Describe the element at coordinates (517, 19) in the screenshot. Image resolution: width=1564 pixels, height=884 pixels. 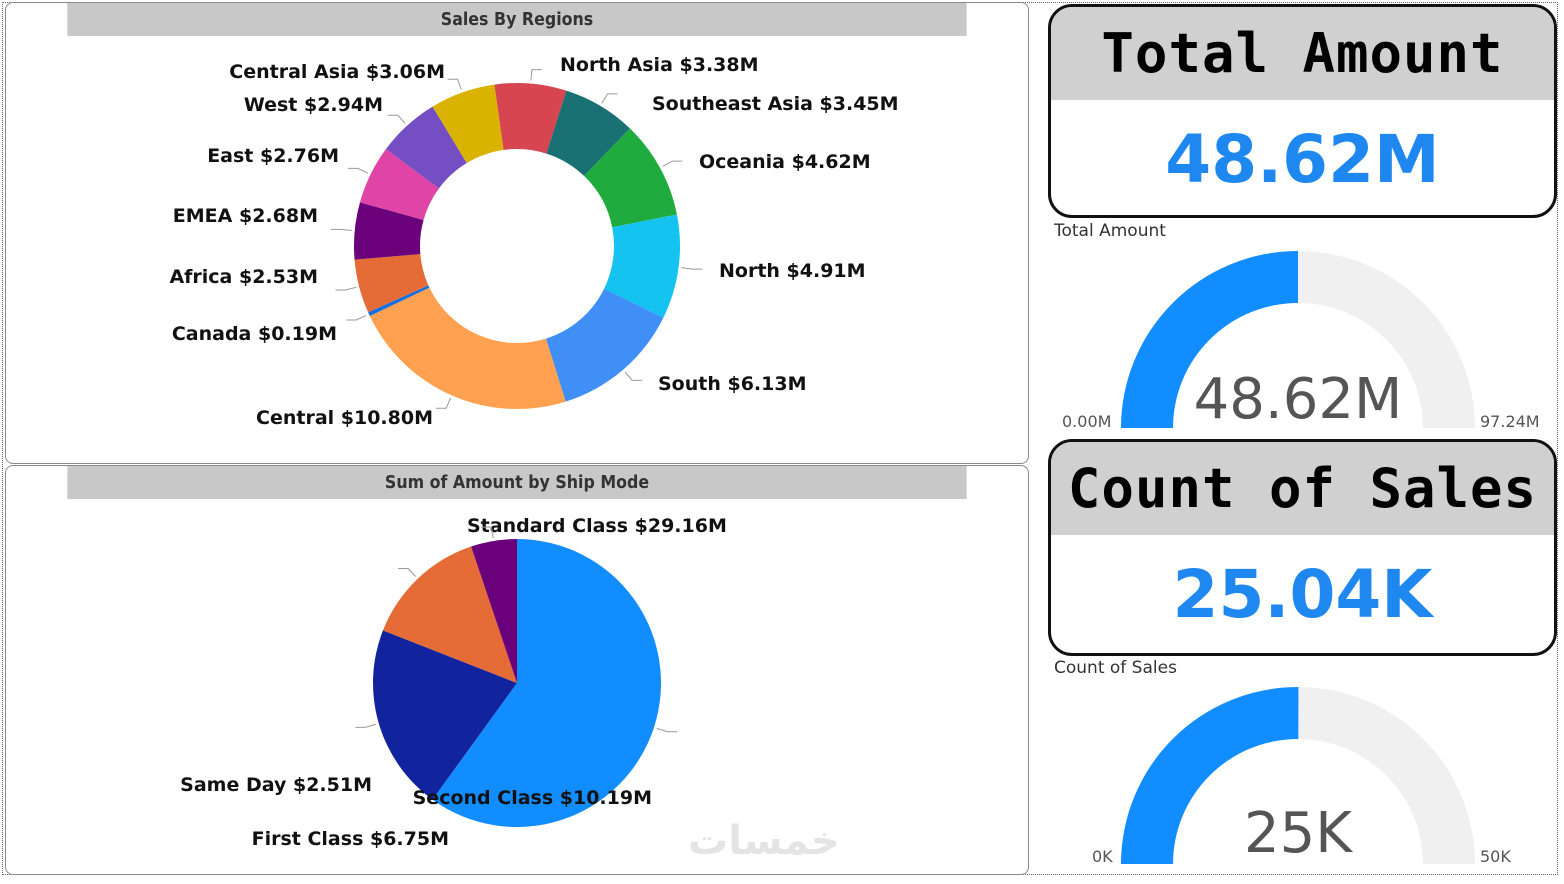
I see `regions-panel-title: Sales By Regions` at that location.